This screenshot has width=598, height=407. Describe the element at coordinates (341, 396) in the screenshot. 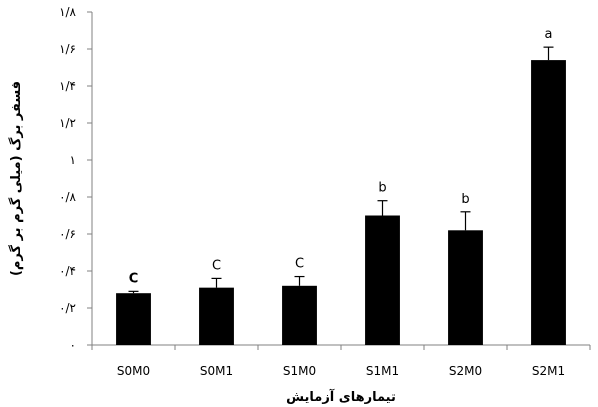

I see `x-axis-title: تیمارهای آزمایش` at that location.